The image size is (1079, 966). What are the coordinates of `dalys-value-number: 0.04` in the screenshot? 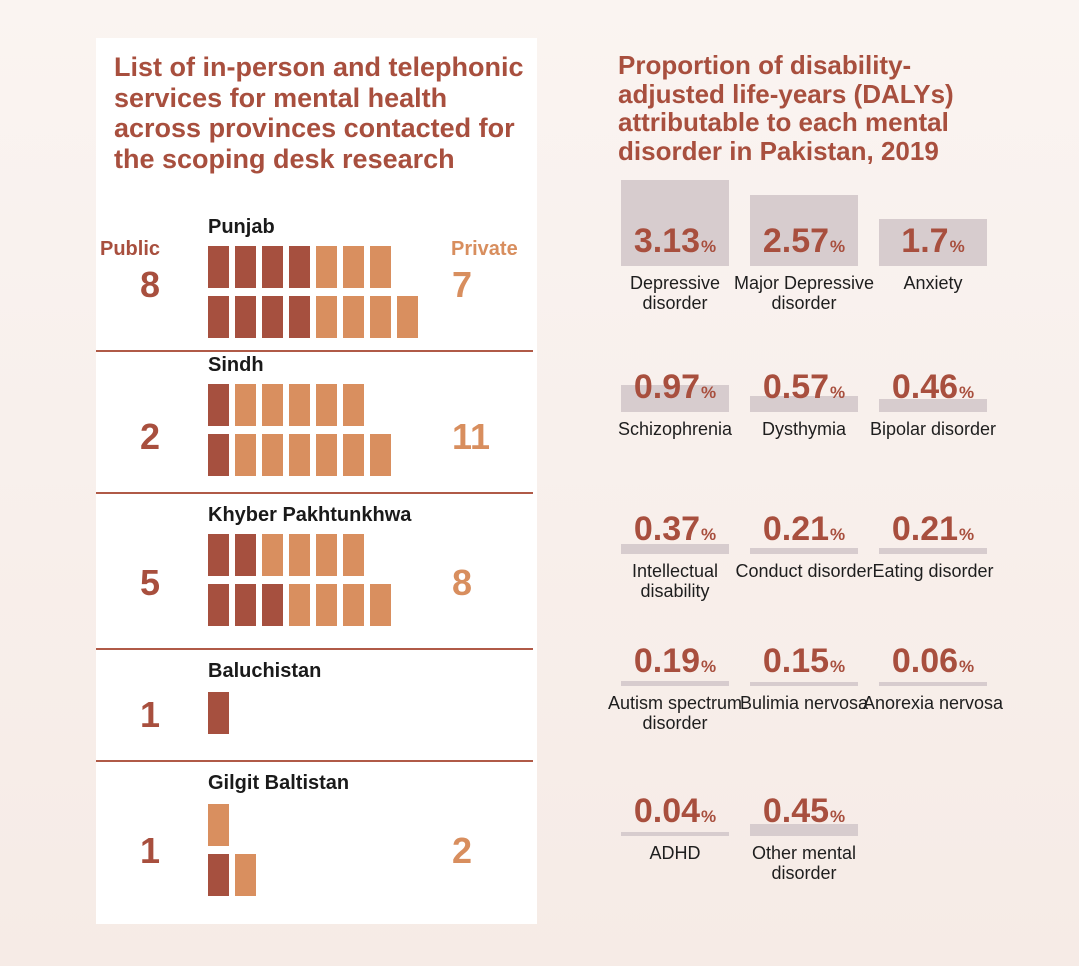 It's located at (667, 811).